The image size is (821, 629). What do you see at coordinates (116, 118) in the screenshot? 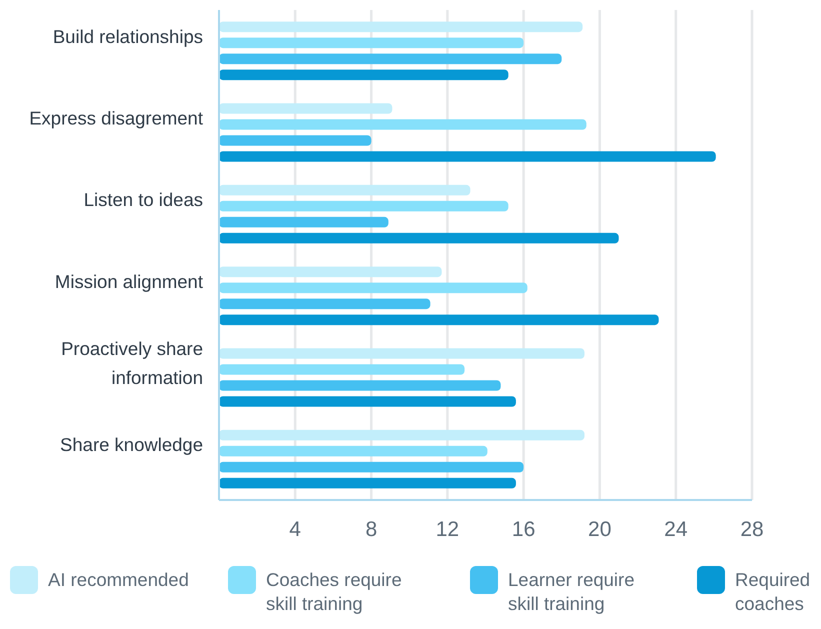
I see `y-tick-label: Express disagrement` at bounding box center [116, 118].